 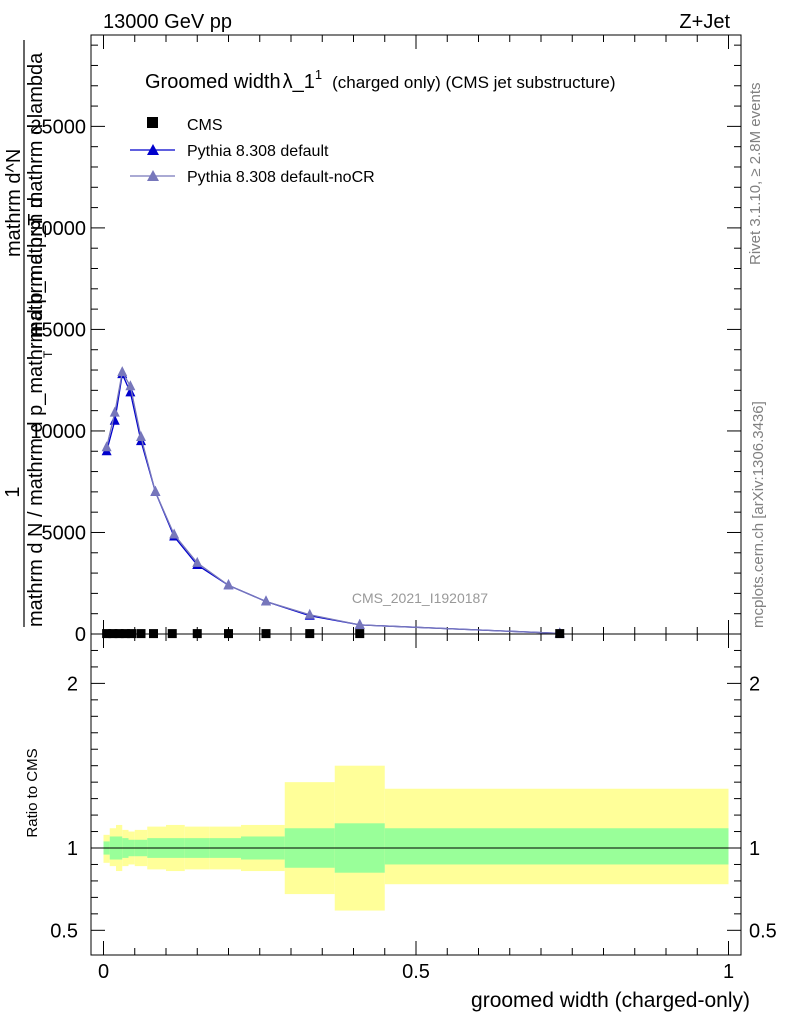 I want to click on header-right: Z+Jet, so click(x=704, y=22).